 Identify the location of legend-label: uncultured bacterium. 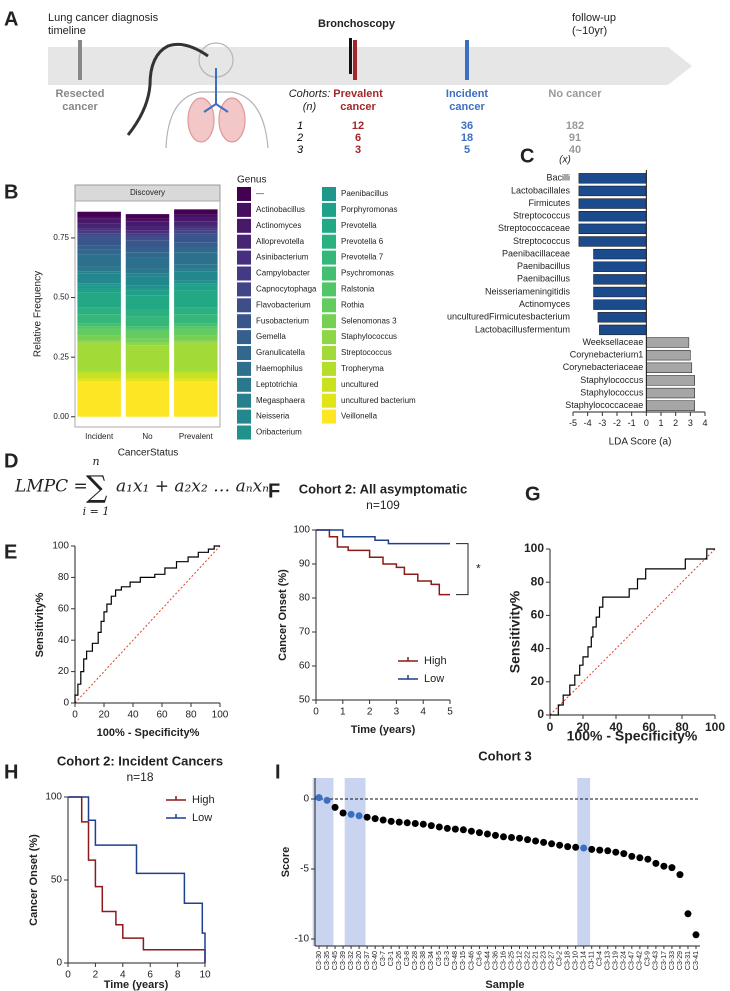
(378, 400).